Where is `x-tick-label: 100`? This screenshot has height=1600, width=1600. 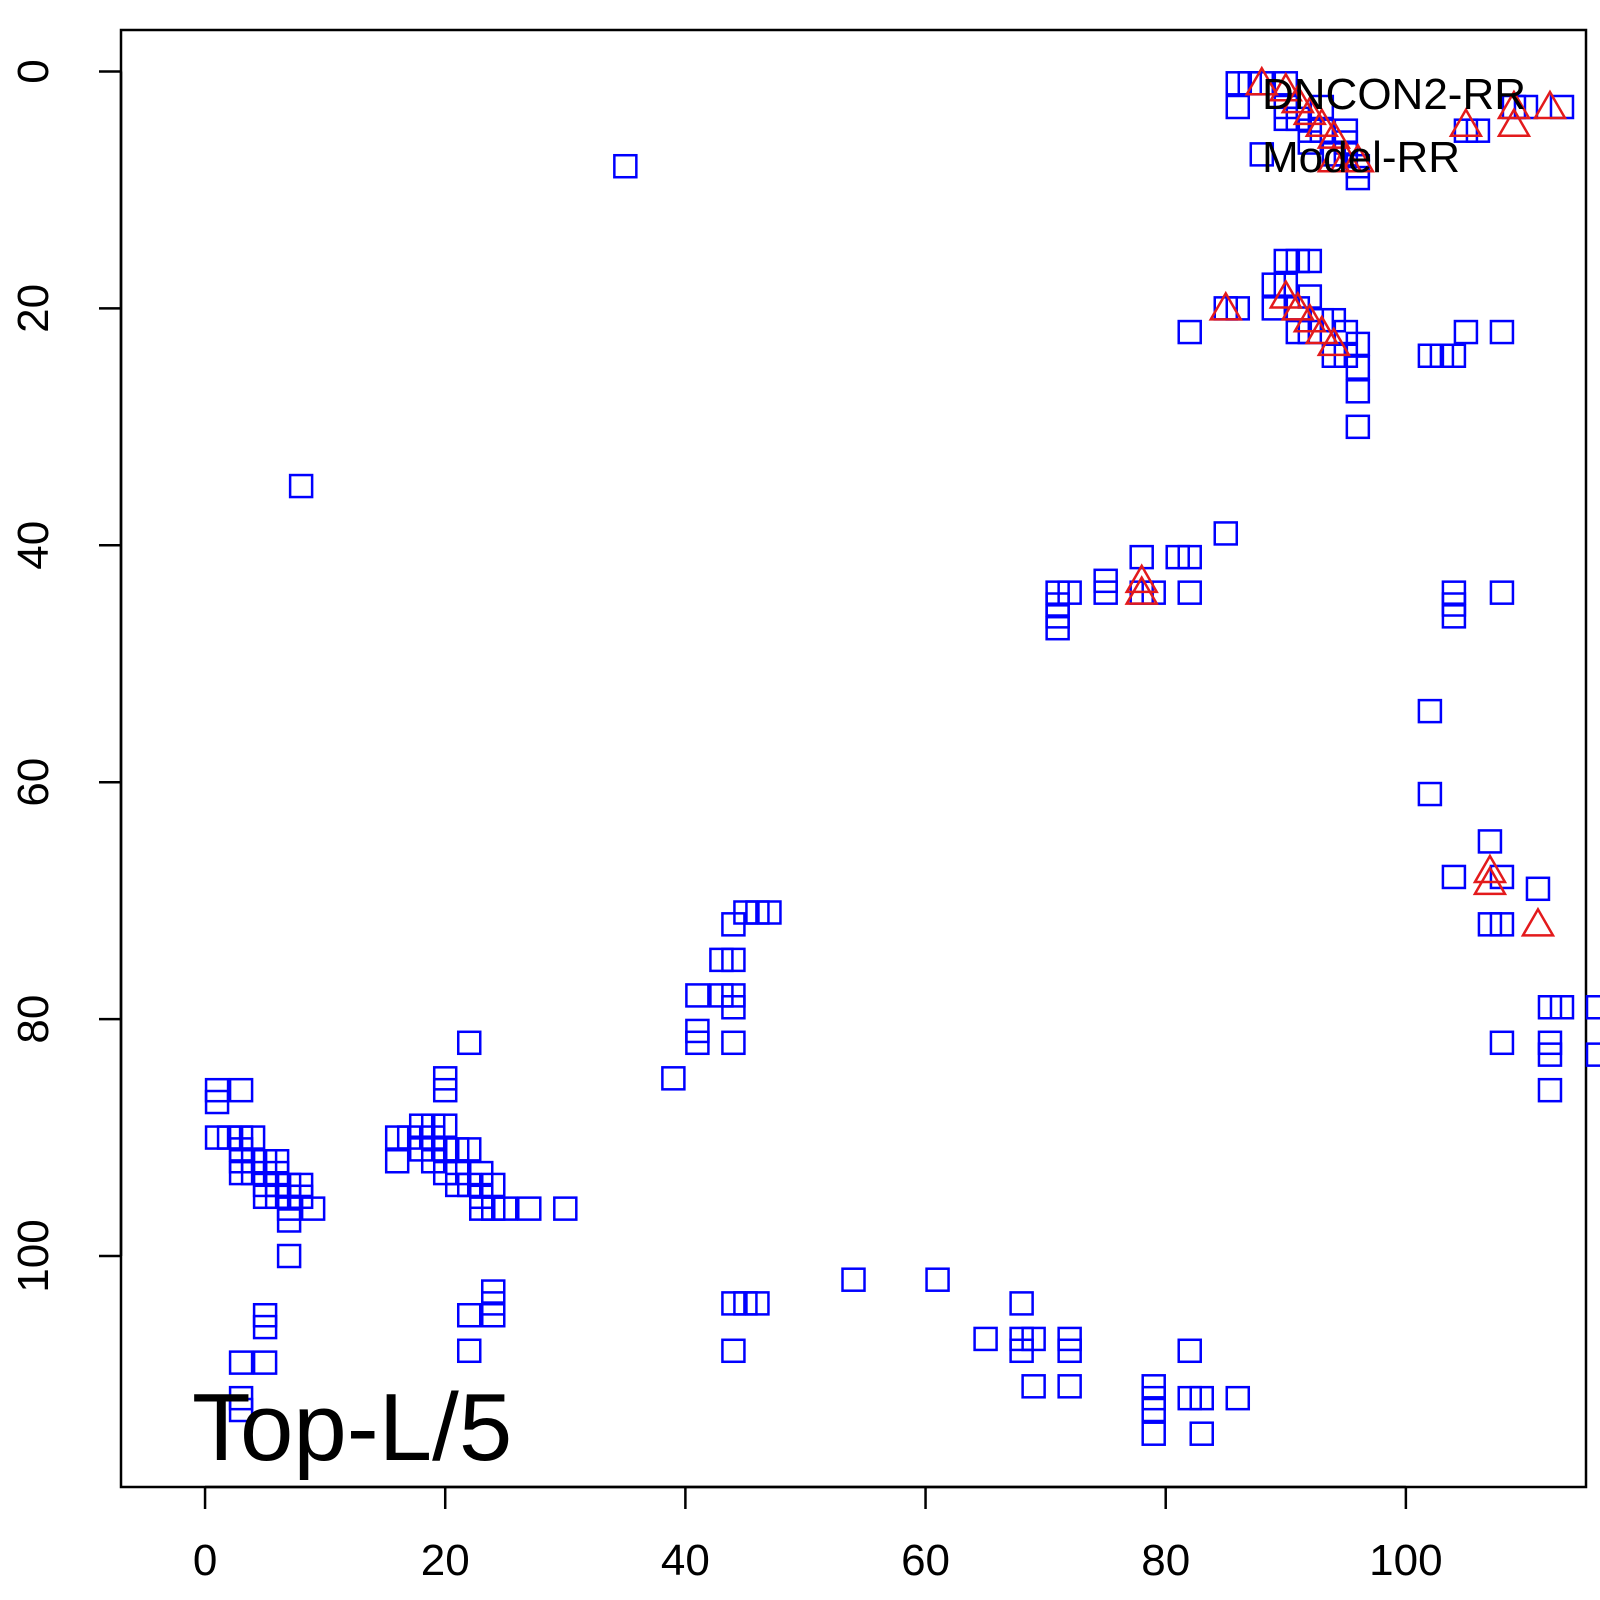 x-tick-label: 100 is located at coordinates (1405, 1560).